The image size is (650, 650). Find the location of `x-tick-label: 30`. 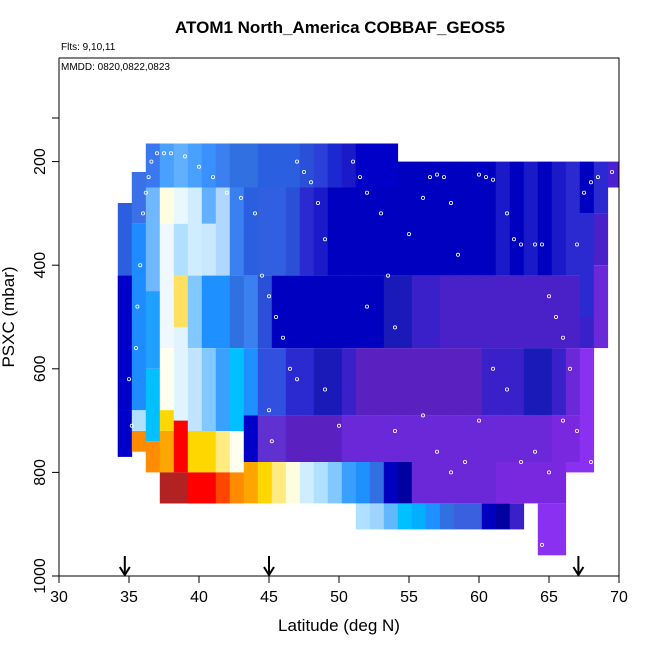

x-tick-label: 30 is located at coordinates (59, 597).